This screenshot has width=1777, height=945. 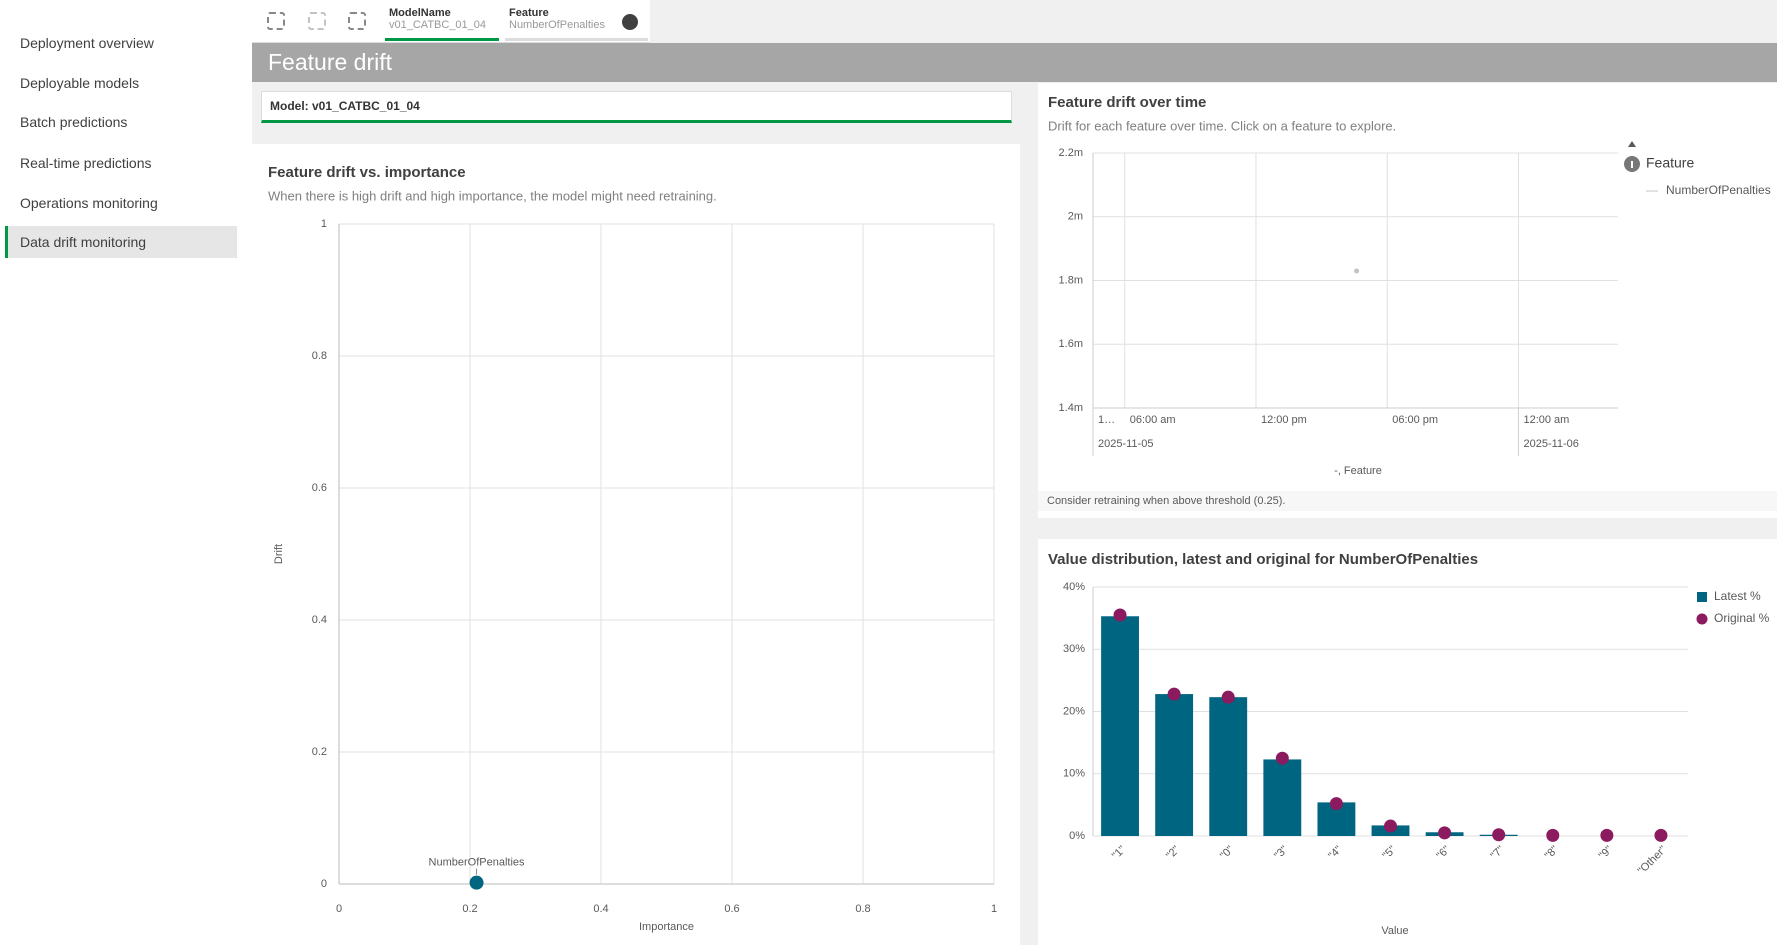 I want to click on x-tick-label: 0.8, so click(x=862, y=909).